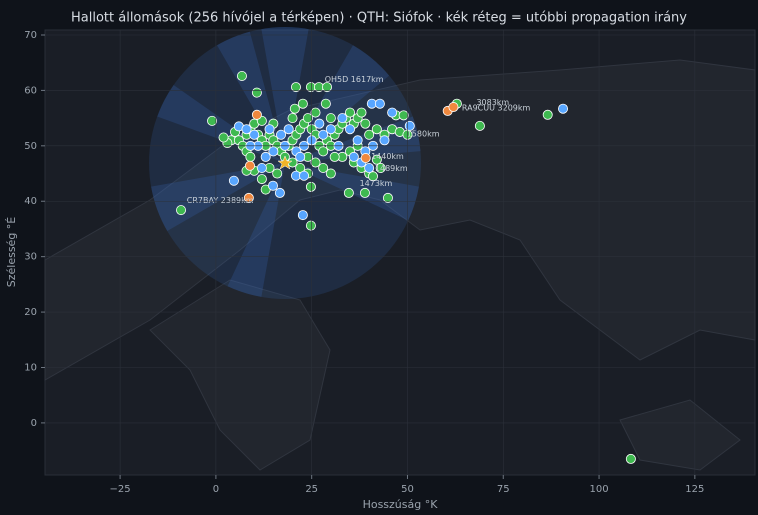 Image resolution: width=758 pixels, height=515 pixels. I want to click on y-tick-label: 60, so click(30, 90).